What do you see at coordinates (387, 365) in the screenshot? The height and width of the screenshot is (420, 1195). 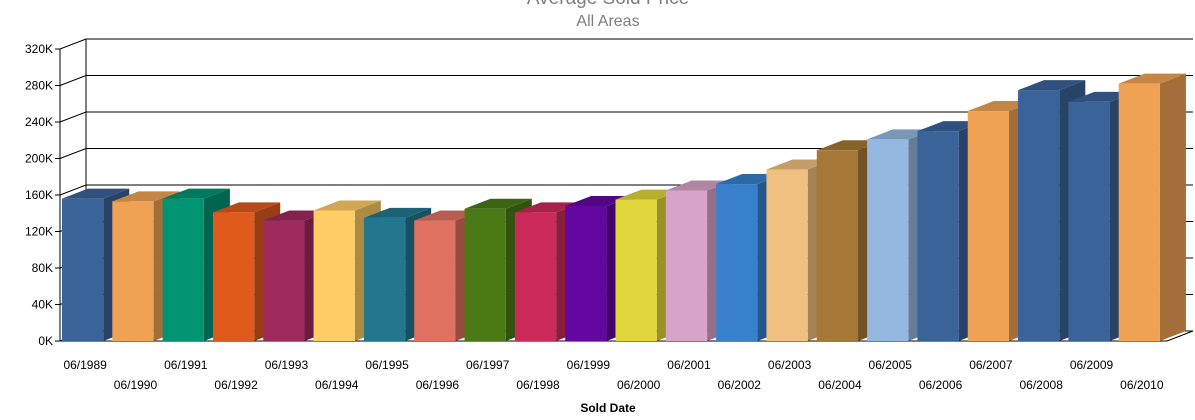 I see `x-tick-label: 06/1995` at bounding box center [387, 365].